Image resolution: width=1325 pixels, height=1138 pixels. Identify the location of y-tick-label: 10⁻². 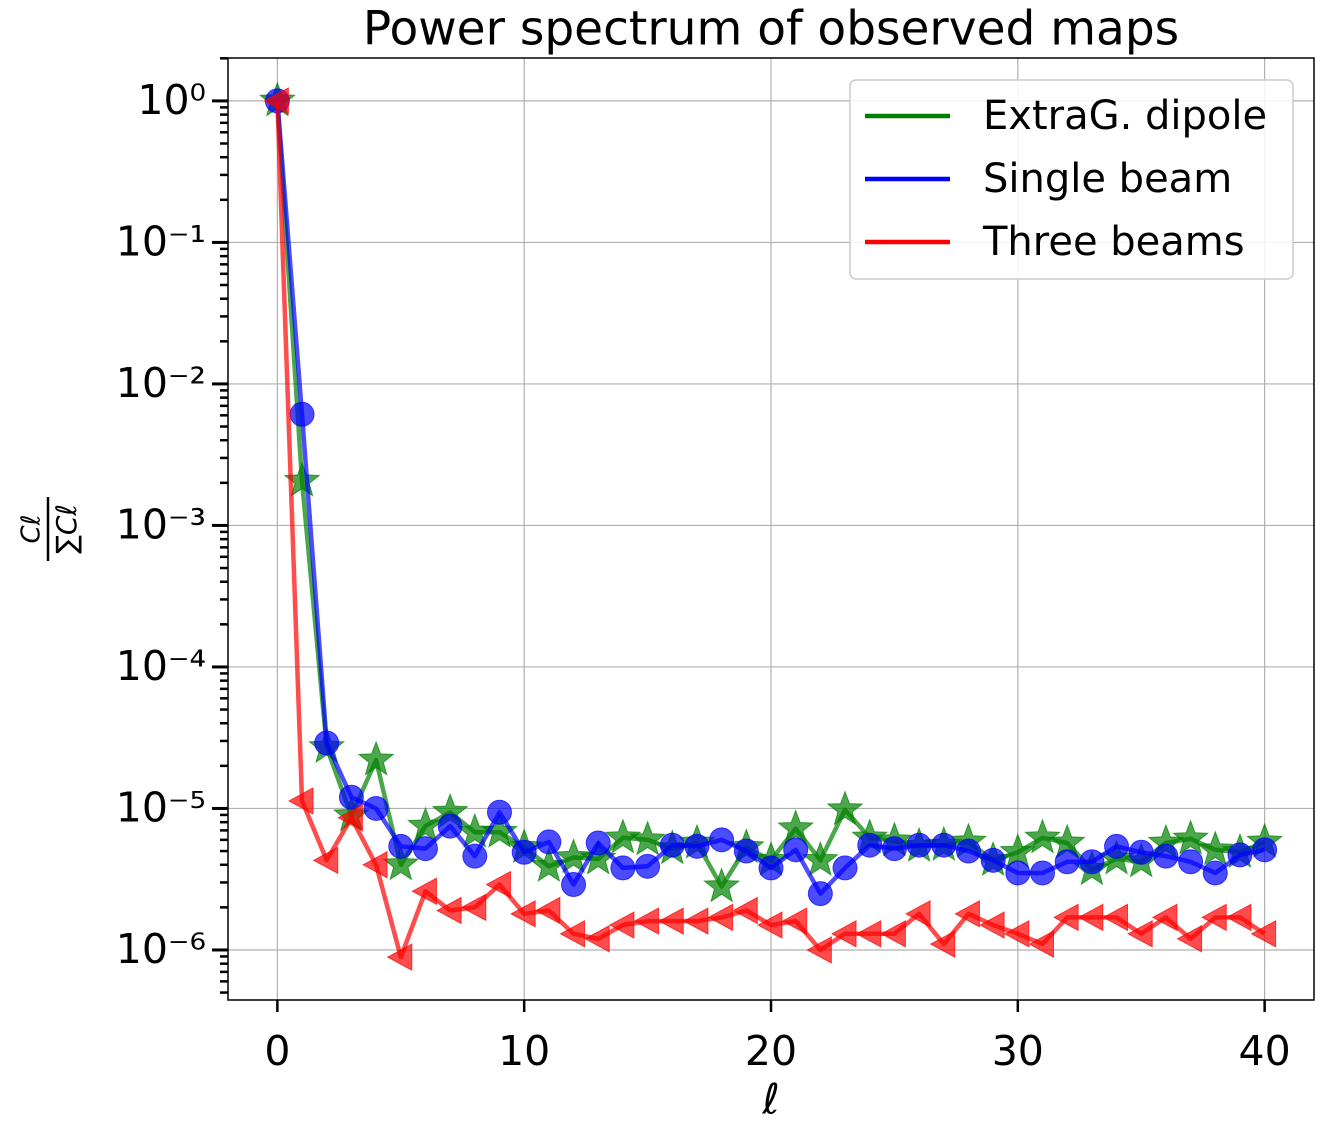
(161, 383).